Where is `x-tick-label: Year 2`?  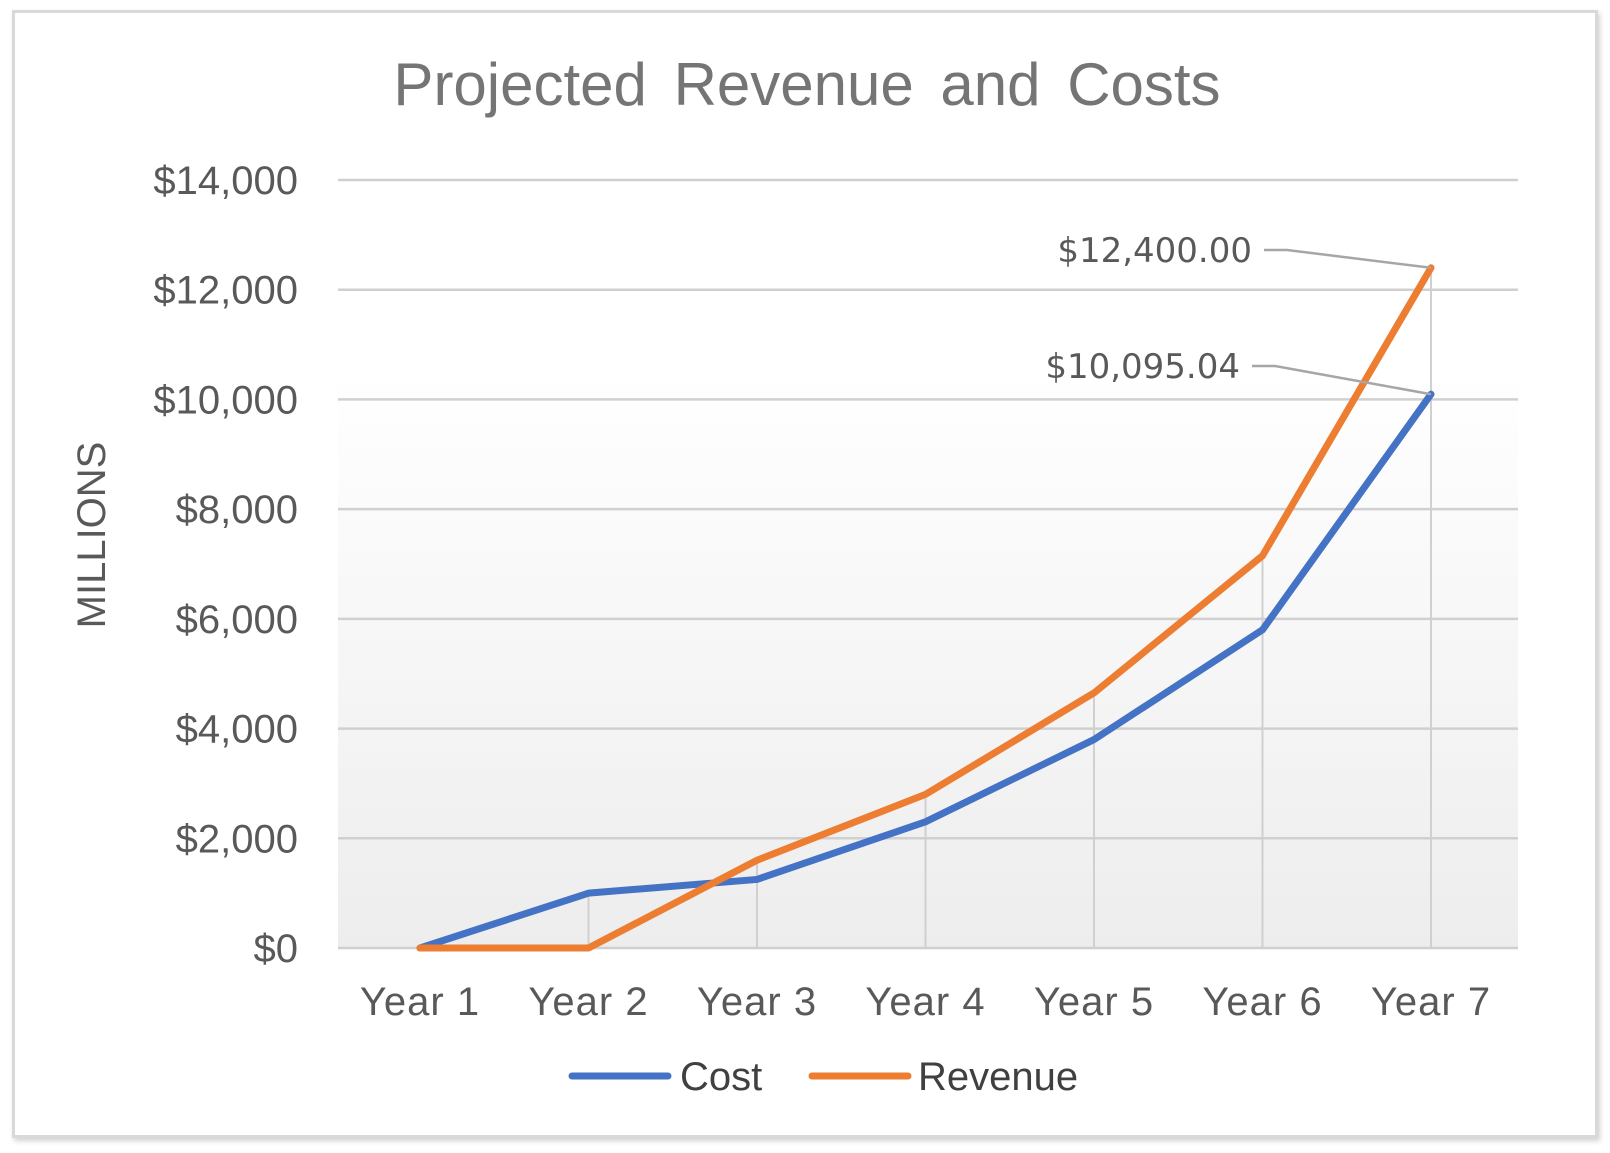 x-tick-label: Year 2 is located at coordinates (588, 1002).